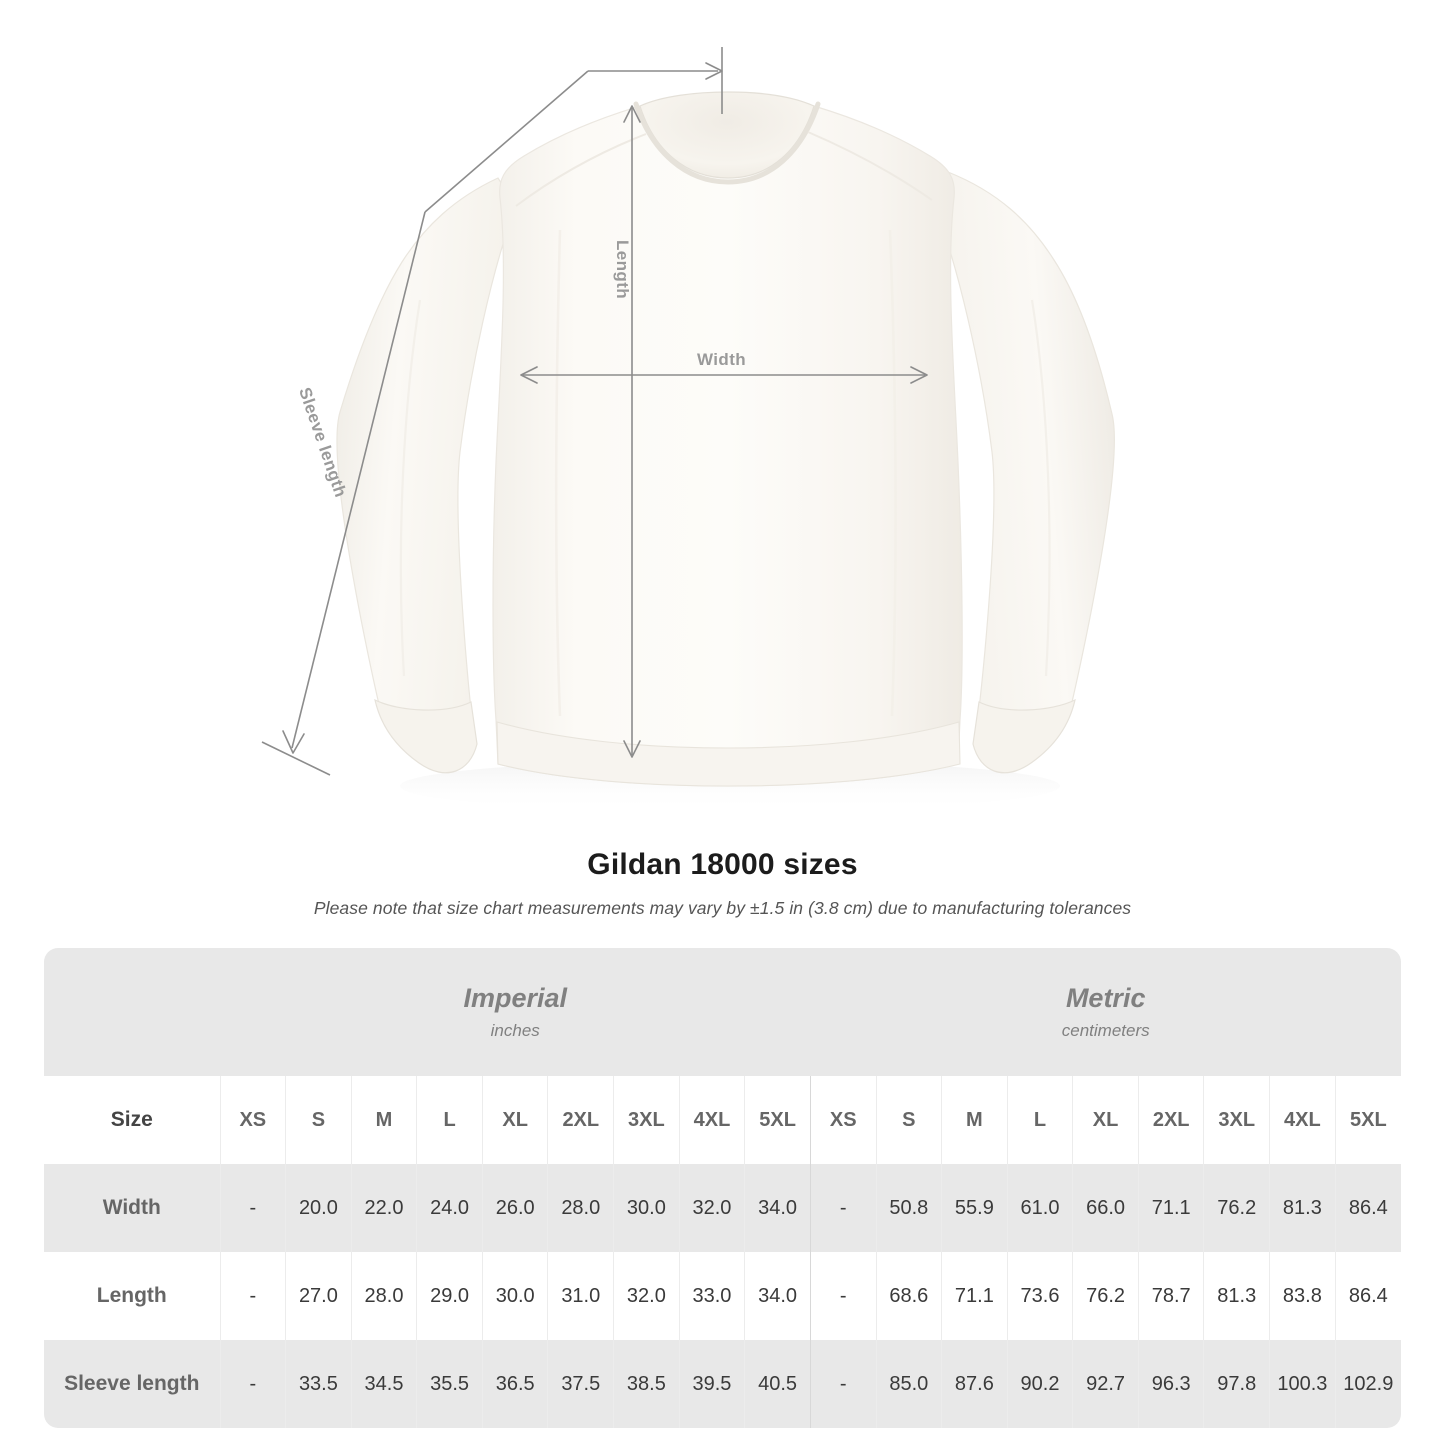 This screenshot has width=1445, height=1445. Describe the element at coordinates (1105, 1208) in the screenshot. I see `cell-width-metric-xl: 66.0` at that location.